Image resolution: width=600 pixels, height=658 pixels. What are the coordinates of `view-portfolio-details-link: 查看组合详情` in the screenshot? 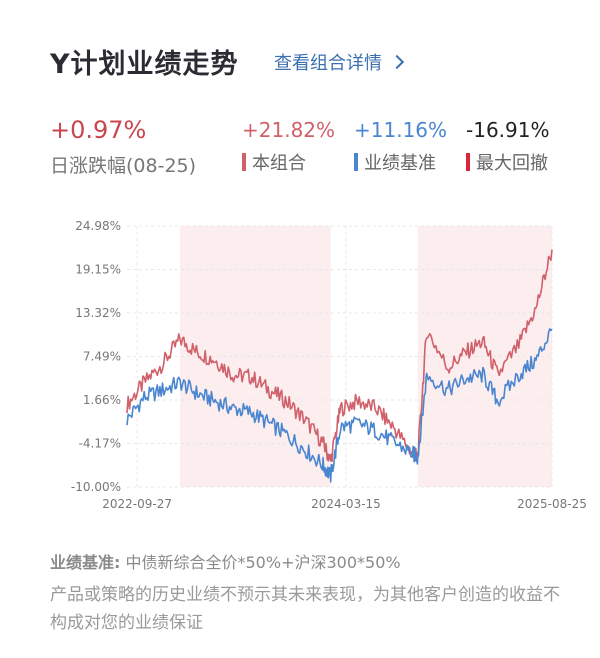 It's located at (339, 62).